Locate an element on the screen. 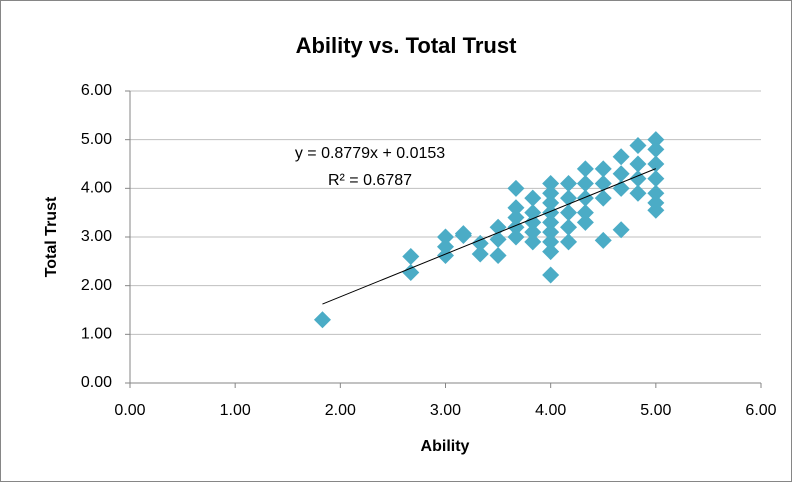  y-axis-label: Total Trust is located at coordinates (51, 236).